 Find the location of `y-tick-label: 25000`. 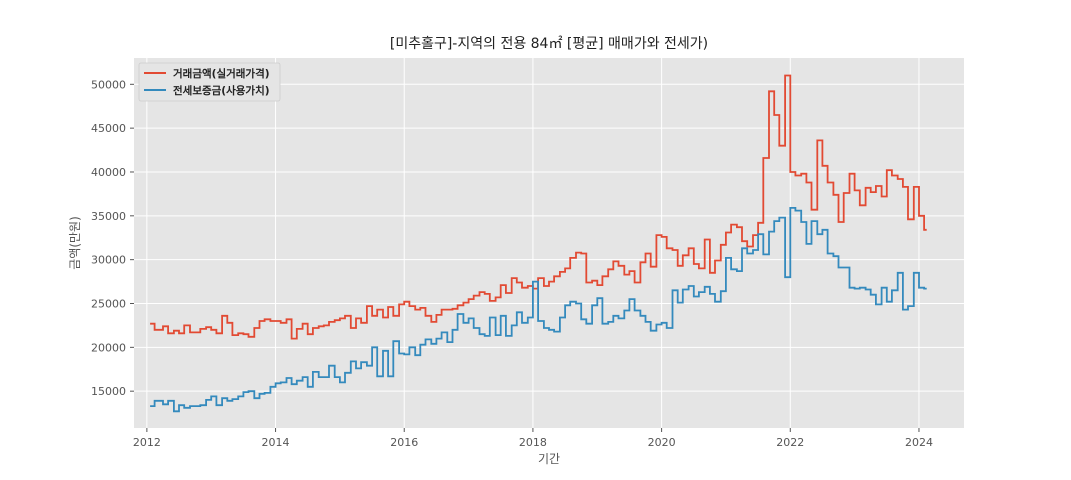

y-tick-label: 25000 is located at coordinates (108, 303).